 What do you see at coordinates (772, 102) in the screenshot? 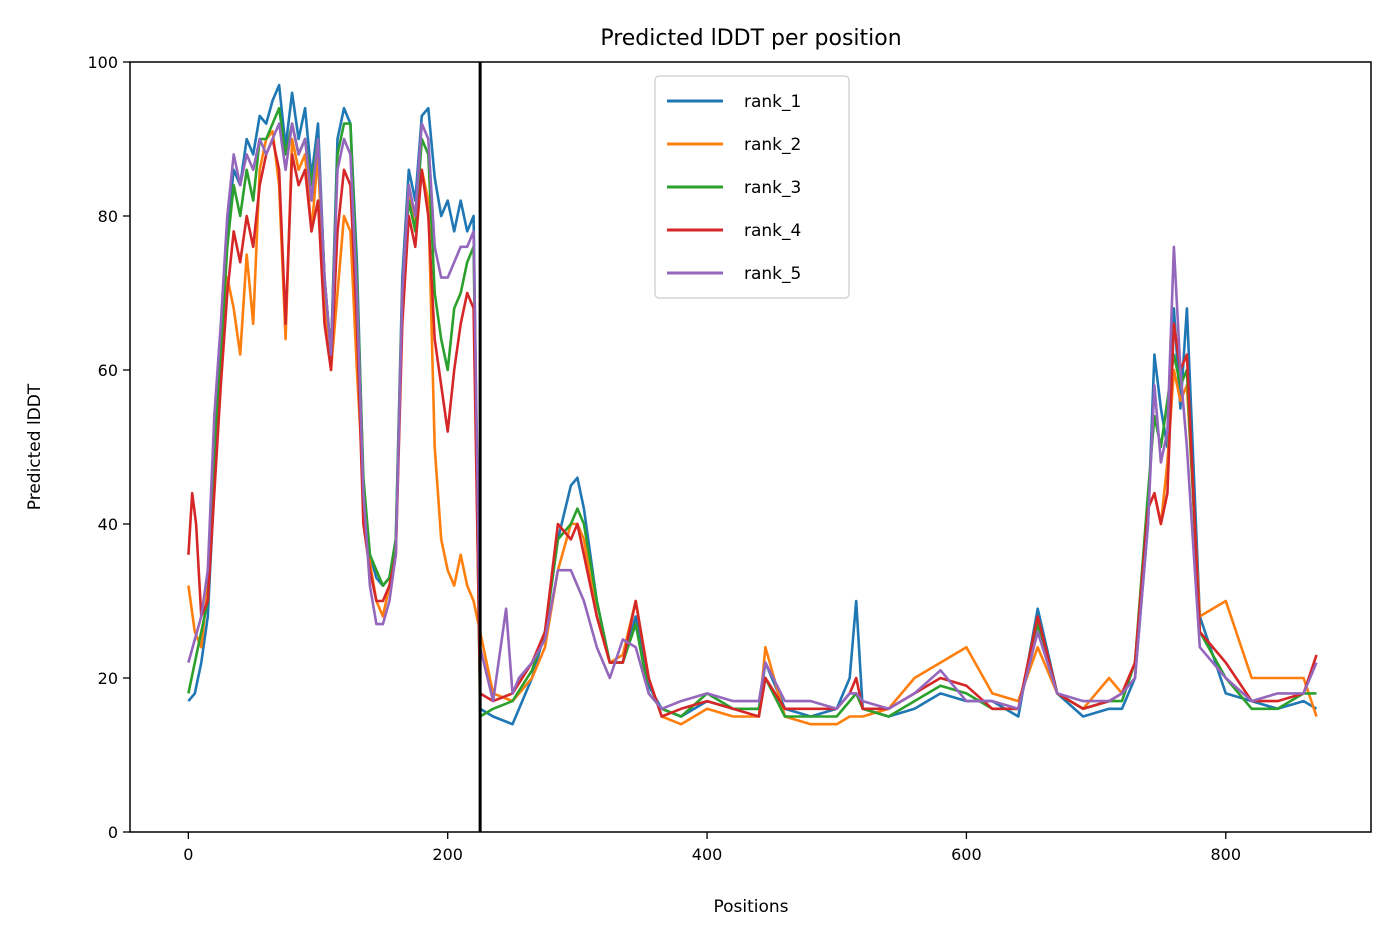
I see `legend-label-rank-1: rank_1` at bounding box center [772, 102].